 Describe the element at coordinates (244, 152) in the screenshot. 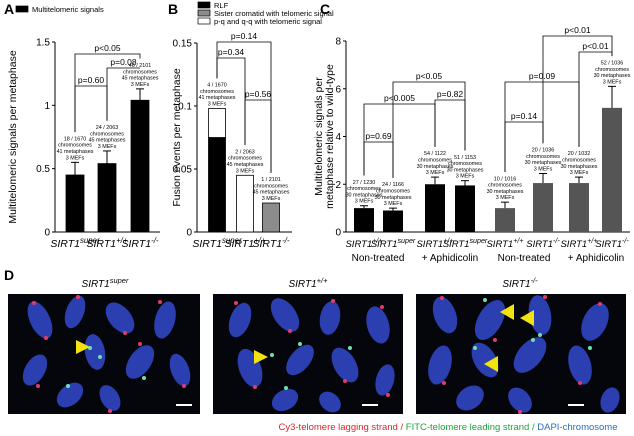

I see `bar-note: 2 / 2063` at that location.